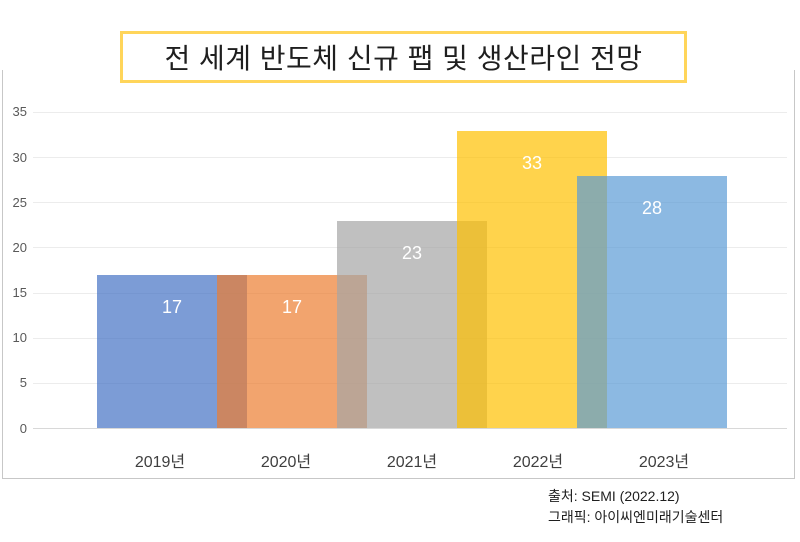 The height and width of the screenshot is (542, 800). What do you see at coordinates (286, 462) in the screenshot?
I see `x-axis-label-2020년: 2020년` at bounding box center [286, 462].